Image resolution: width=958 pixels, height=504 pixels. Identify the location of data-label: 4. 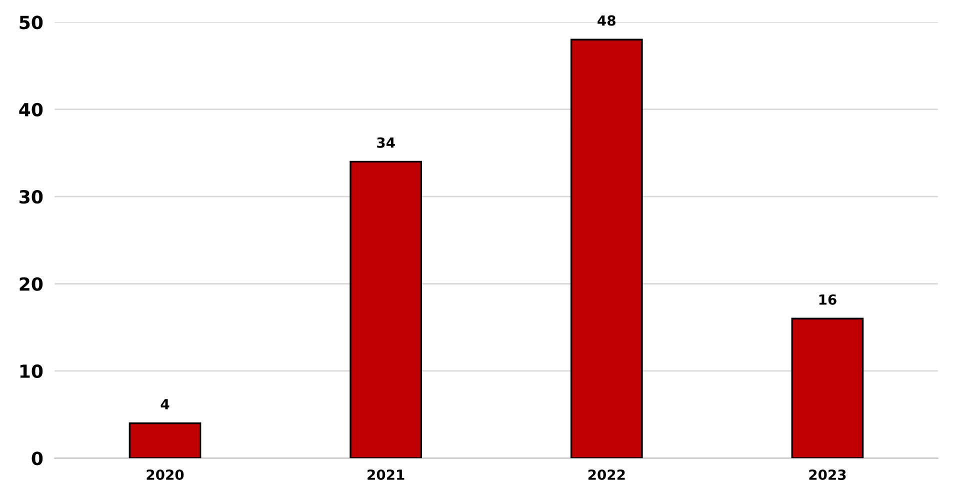
(165, 404).